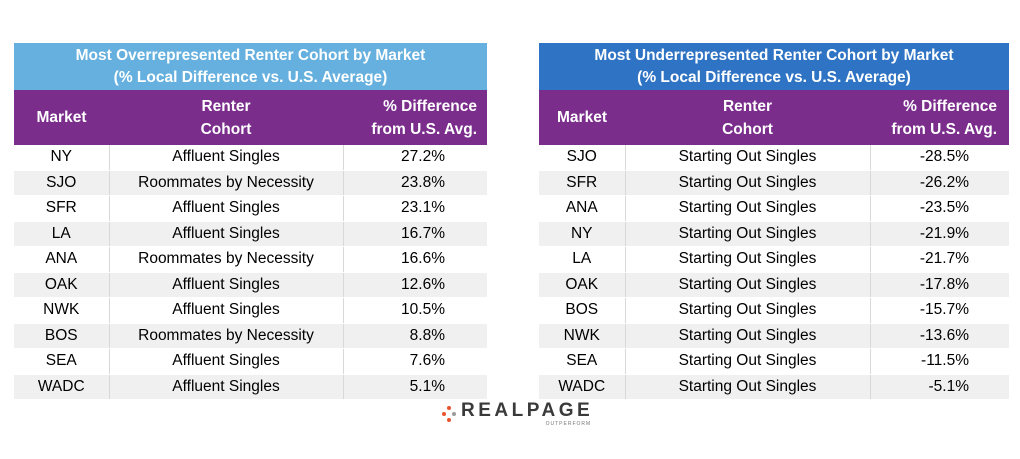 The image size is (1020, 459). I want to click on difference-cell: 5.1%, so click(414, 387).